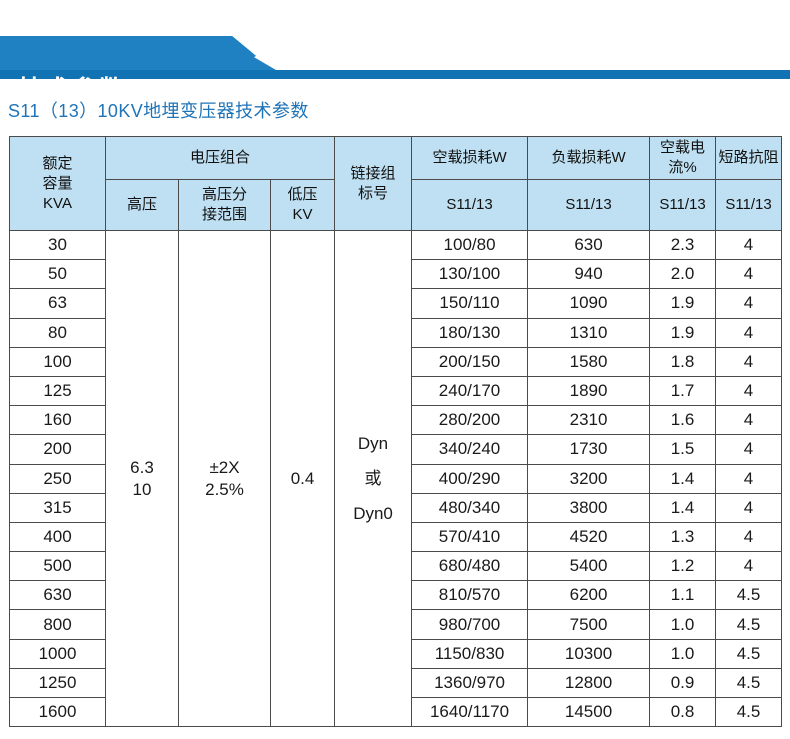  Describe the element at coordinates (470, 303) in the screenshot. I see `cell-no-load-loss: 150/110` at that location.